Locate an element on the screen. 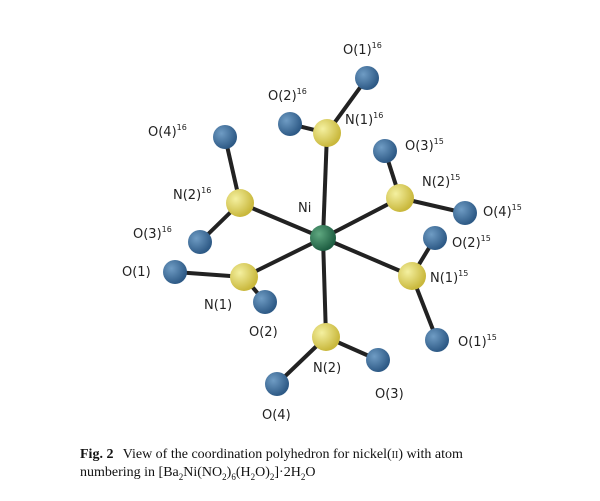 This screenshot has height=501, width=600. atom-name: Ni is located at coordinates (304, 208).